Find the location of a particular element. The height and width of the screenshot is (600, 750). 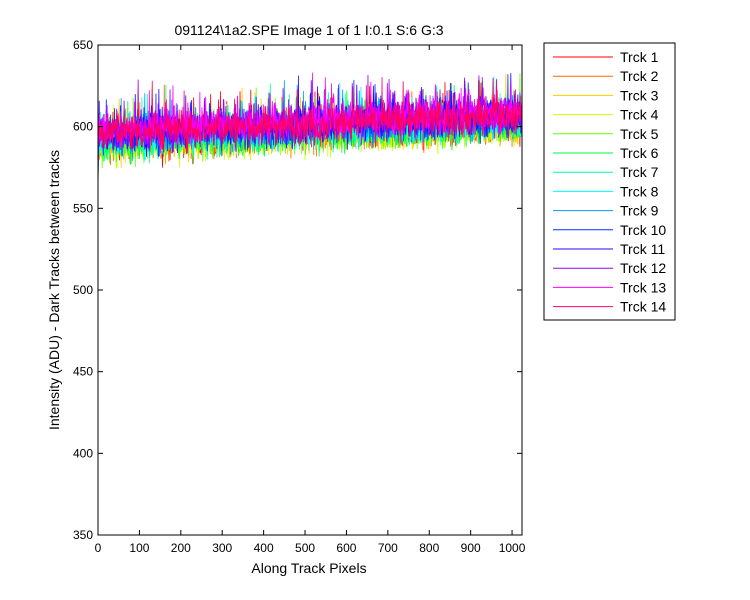

legend-label: Trck 4 is located at coordinates (639, 115).